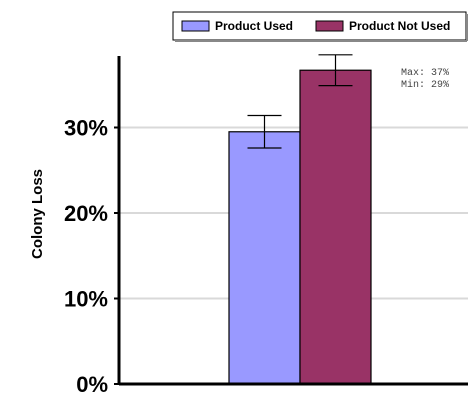 The width and height of the screenshot is (468, 394). What do you see at coordinates (86, 299) in the screenshot?
I see `y-tick-label: 10%` at bounding box center [86, 299].